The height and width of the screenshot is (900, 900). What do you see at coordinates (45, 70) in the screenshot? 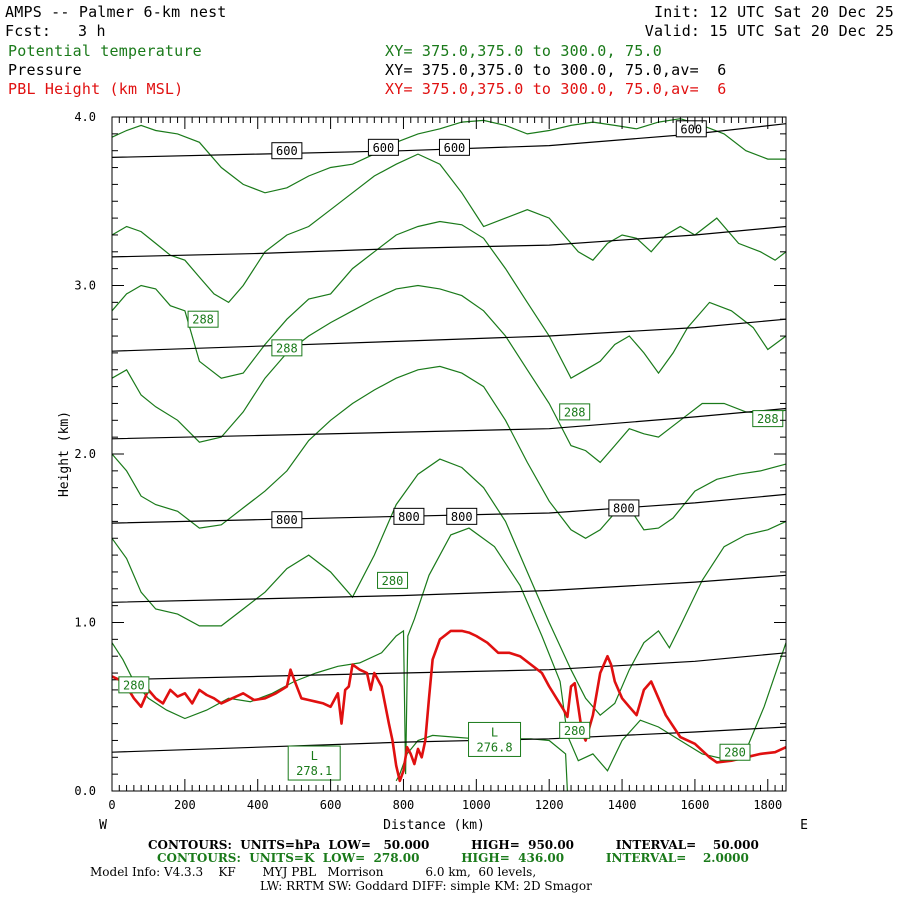
I see `field-pressure-name: Pressure` at bounding box center [45, 70].